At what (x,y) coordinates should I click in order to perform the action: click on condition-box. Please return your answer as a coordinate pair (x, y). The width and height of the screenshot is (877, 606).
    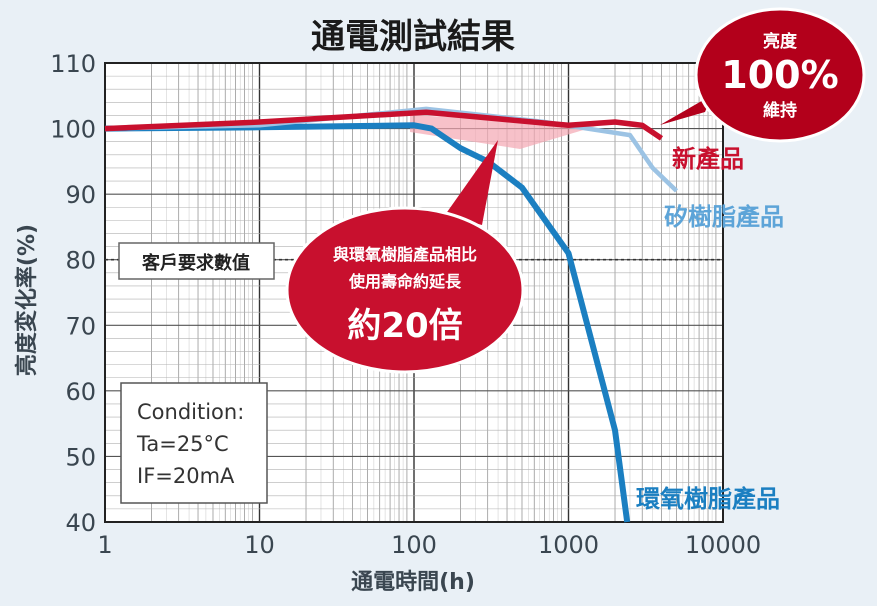
    Looking at the image, I should click on (194, 443).